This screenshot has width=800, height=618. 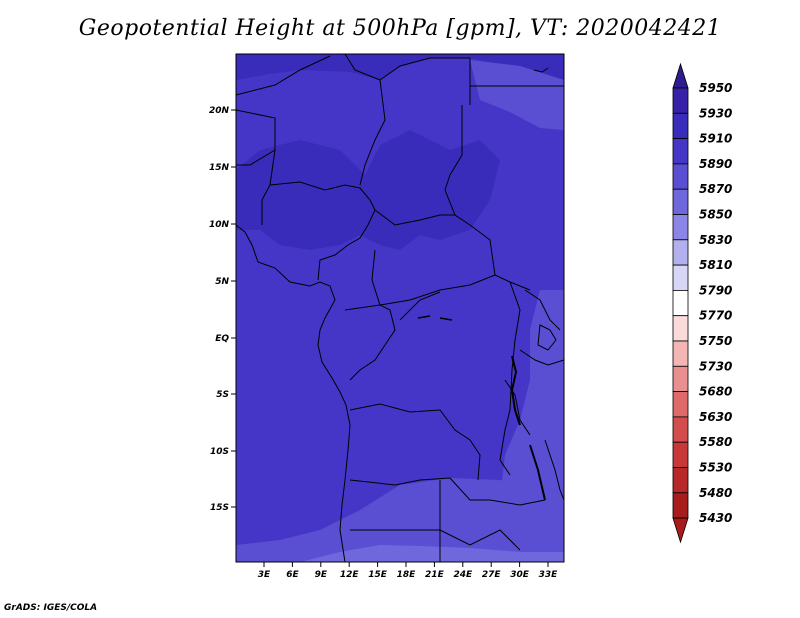 I want to click on lat-tick-label: EQ, so click(x=222, y=339).